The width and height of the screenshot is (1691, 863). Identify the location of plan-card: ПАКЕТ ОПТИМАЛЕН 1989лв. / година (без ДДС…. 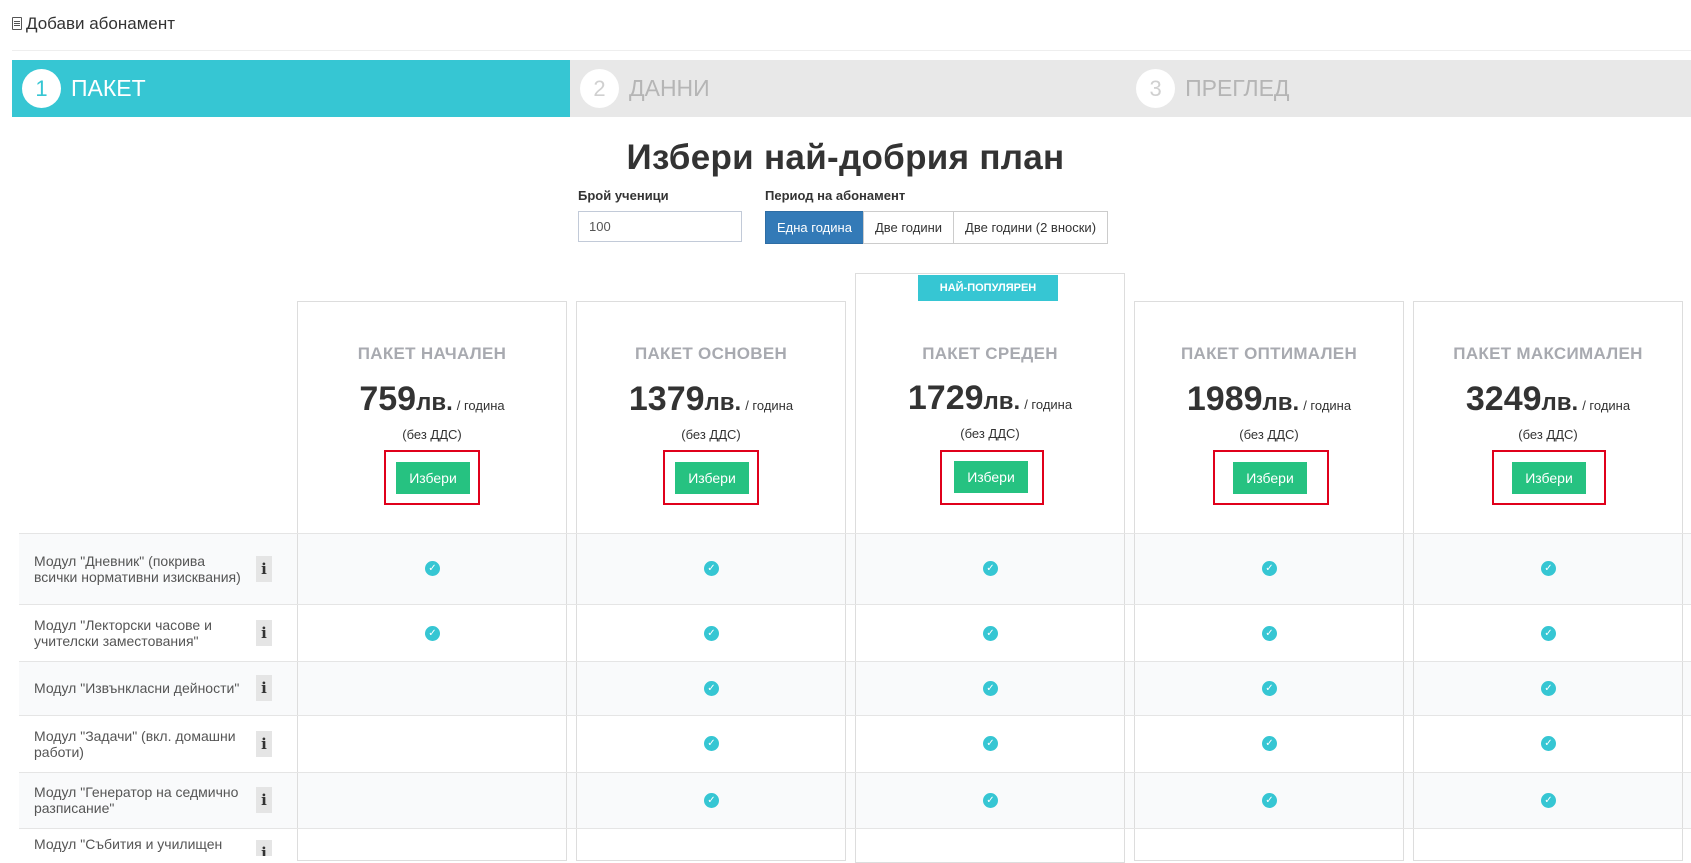
(1269, 581).